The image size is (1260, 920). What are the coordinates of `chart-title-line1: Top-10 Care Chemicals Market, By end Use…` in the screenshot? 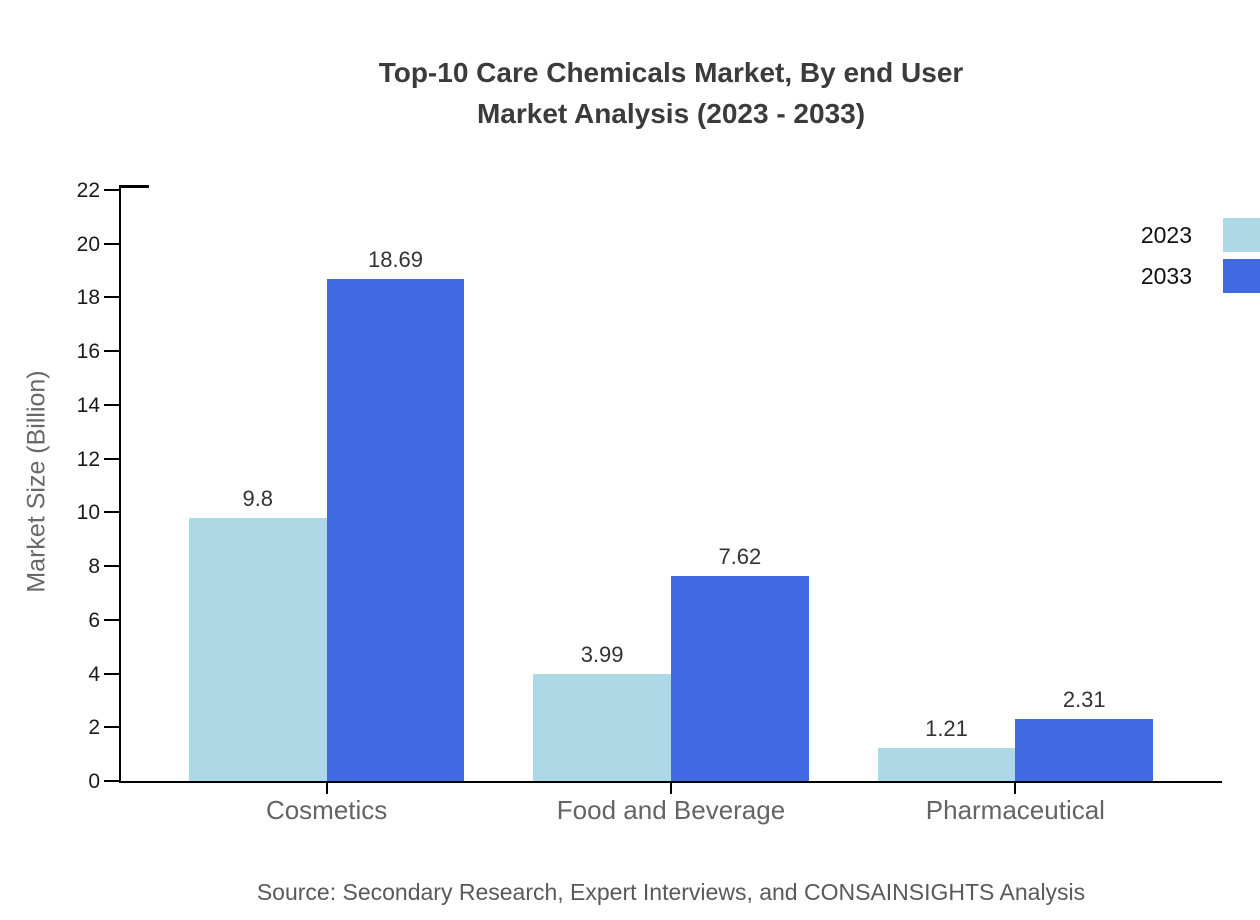 It's located at (671, 72).